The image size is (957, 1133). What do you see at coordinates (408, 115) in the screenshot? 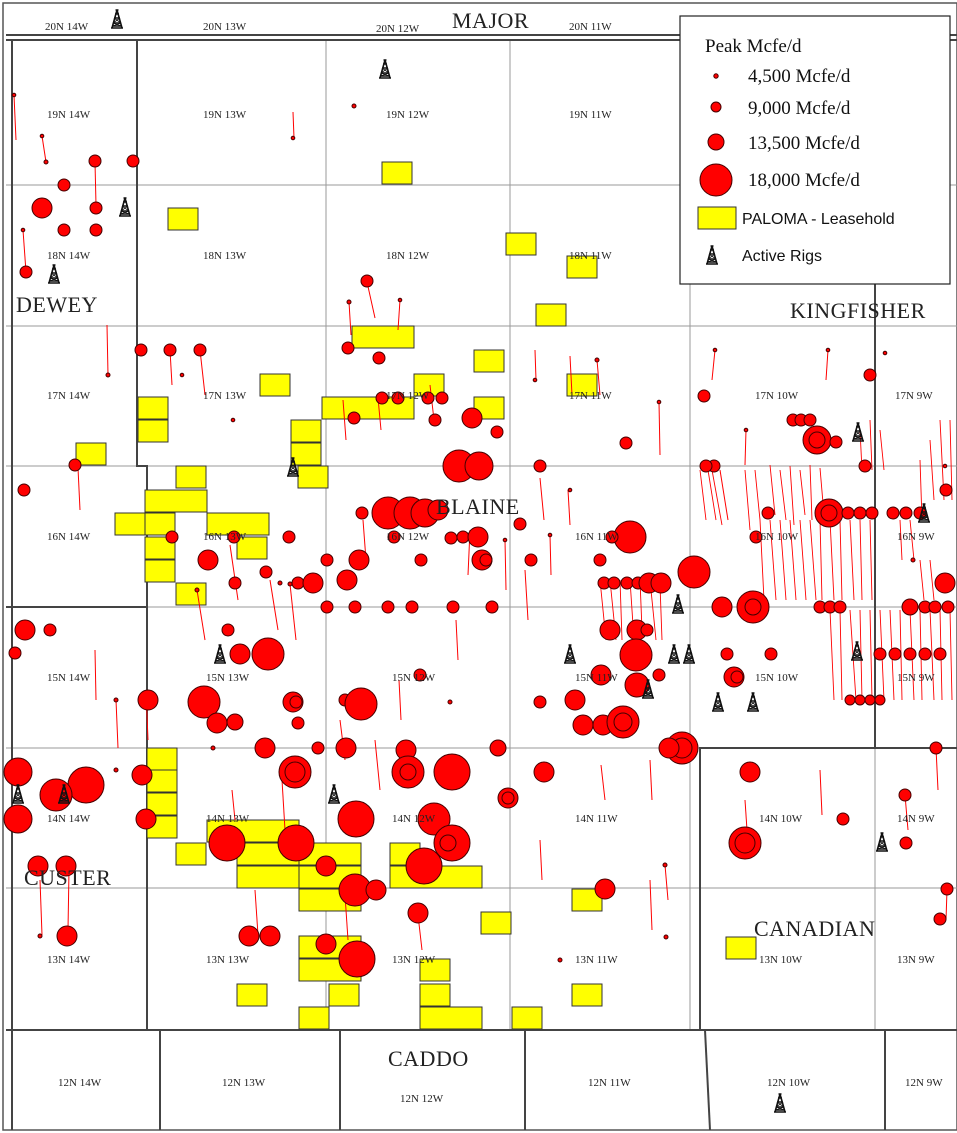
I see `township-label: 19N 12W` at bounding box center [408, 115].